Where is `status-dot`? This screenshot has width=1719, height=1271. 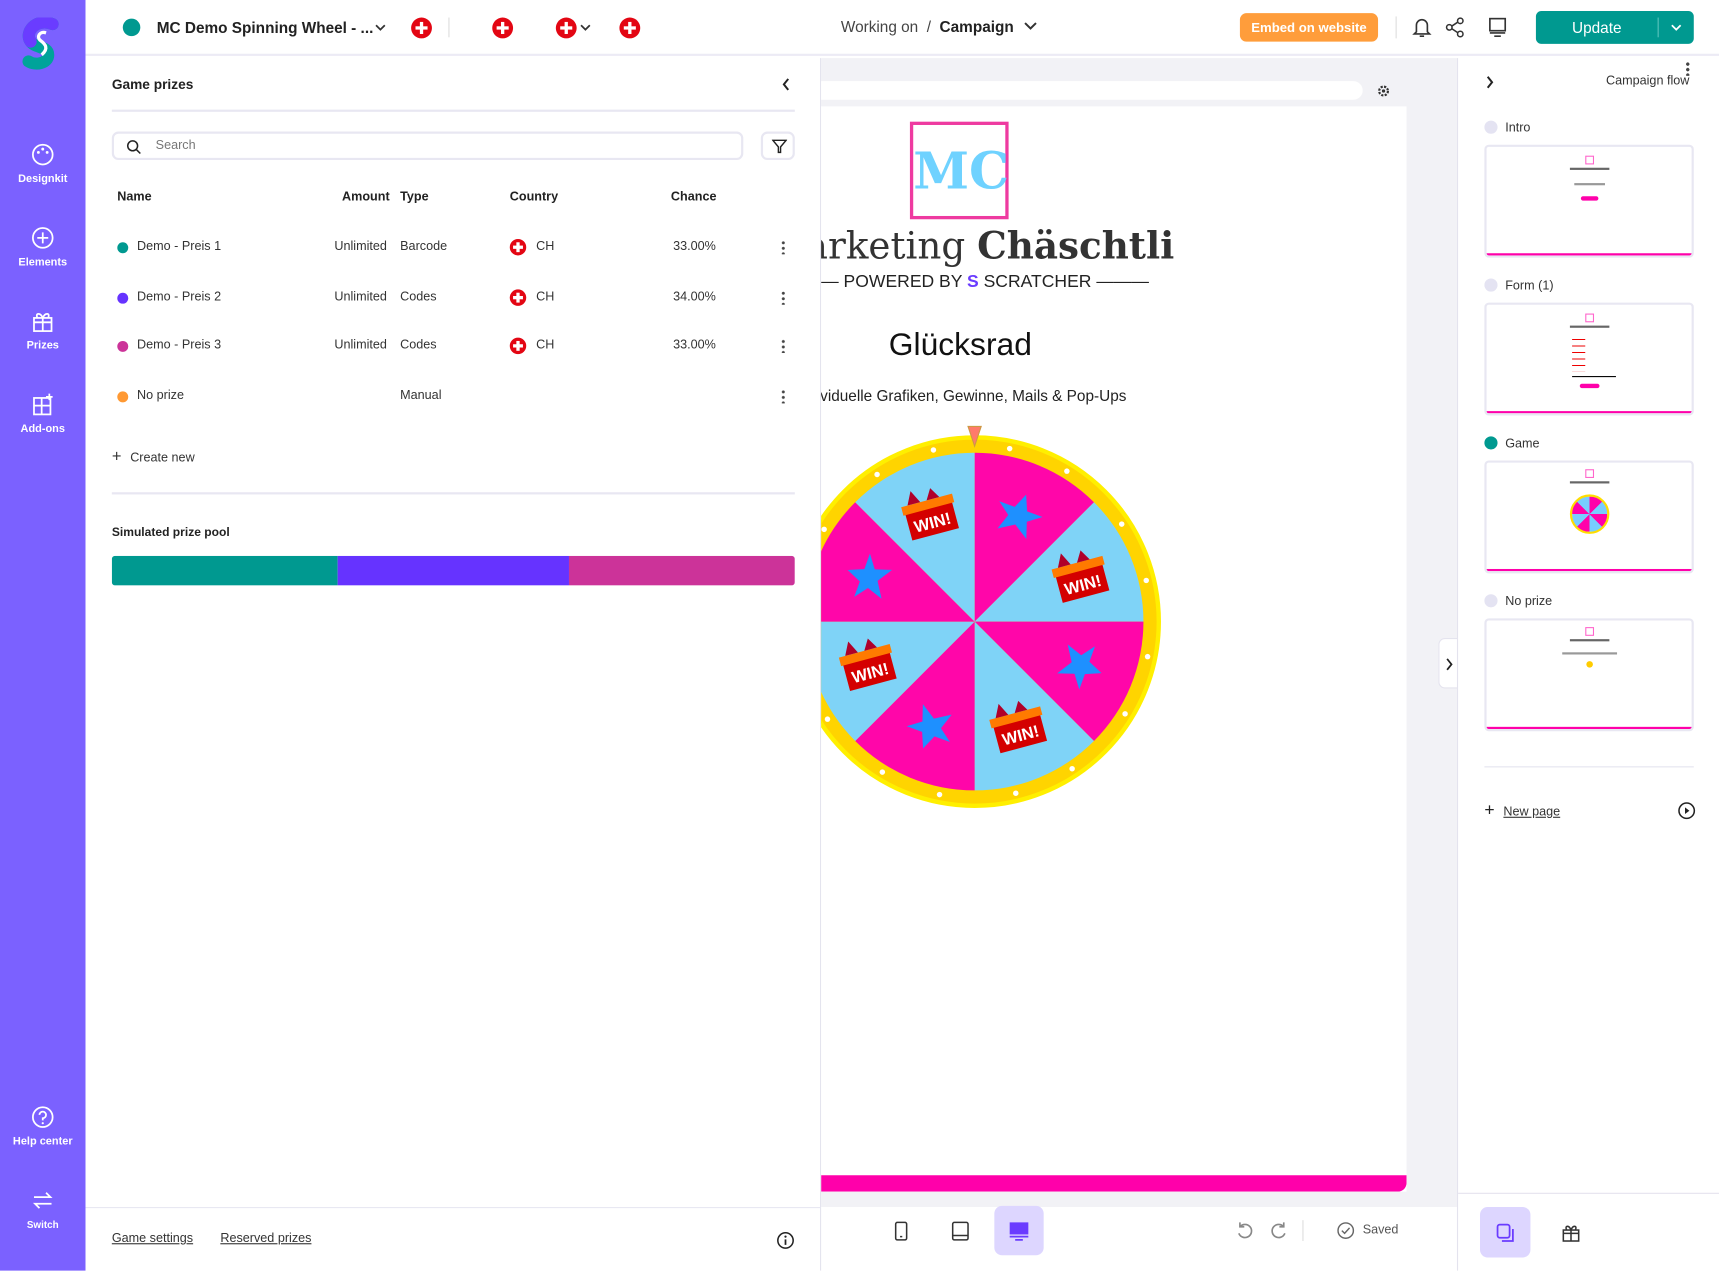
status-dot is located at coordinates (131, 27).